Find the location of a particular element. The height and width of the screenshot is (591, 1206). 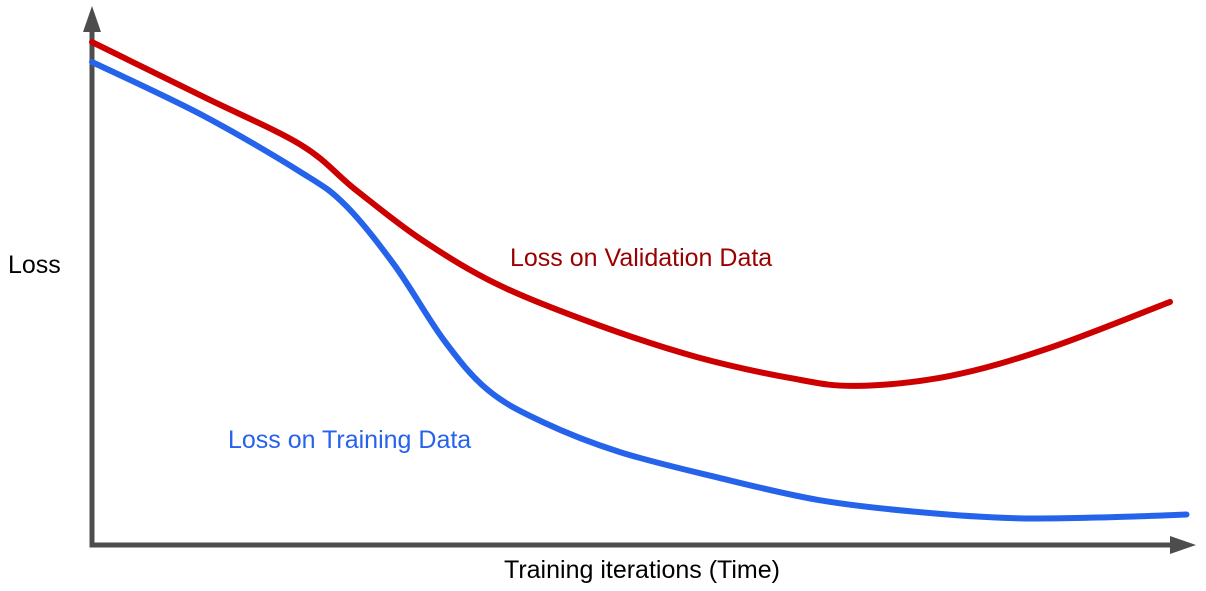

x-axis-label: Training iterations (Time) is located at coordinates (641, 570).